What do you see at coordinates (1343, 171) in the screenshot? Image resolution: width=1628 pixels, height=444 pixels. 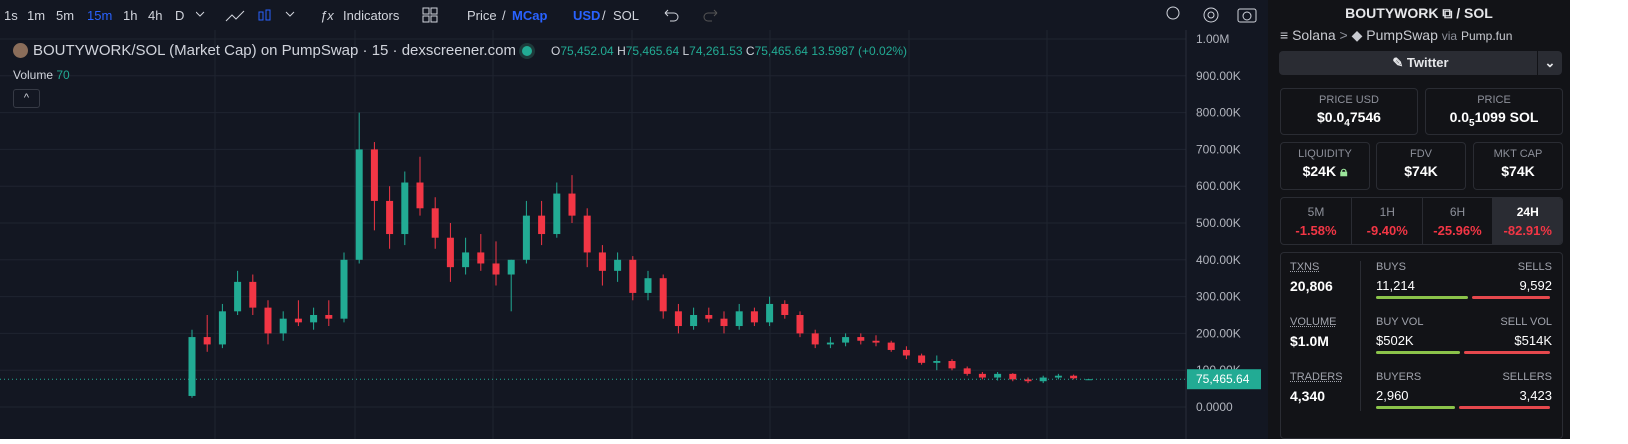 I see `lock-icon: 🔒︎` at bounding box center [1343, 171].